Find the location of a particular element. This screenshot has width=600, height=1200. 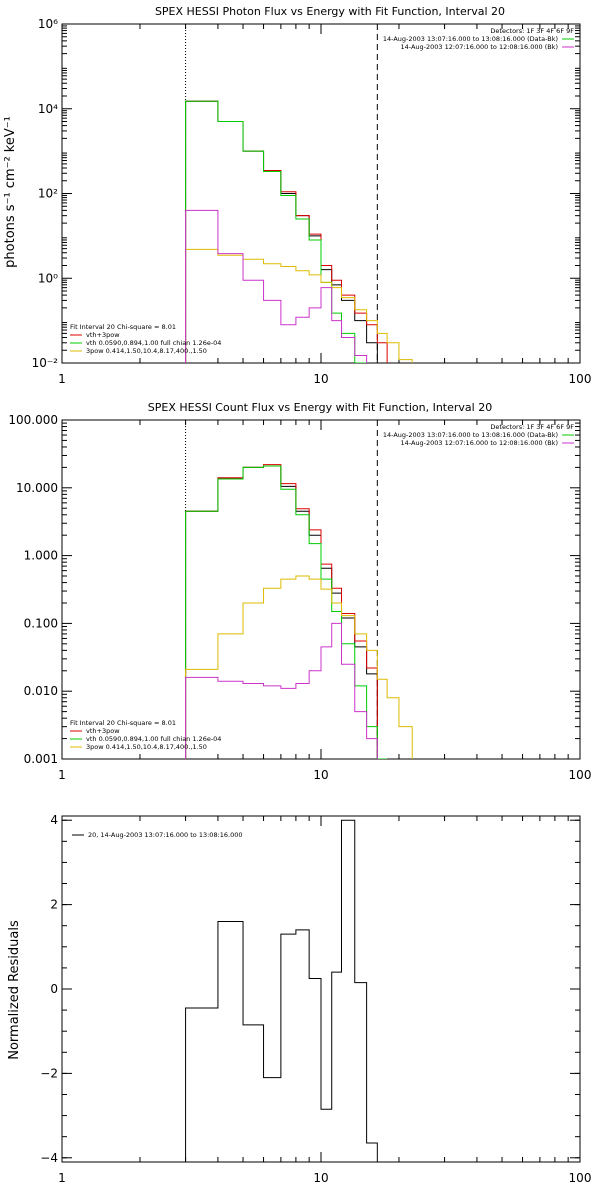

residual-y-tick-label: −4 is located at coordinates (49, 1158).